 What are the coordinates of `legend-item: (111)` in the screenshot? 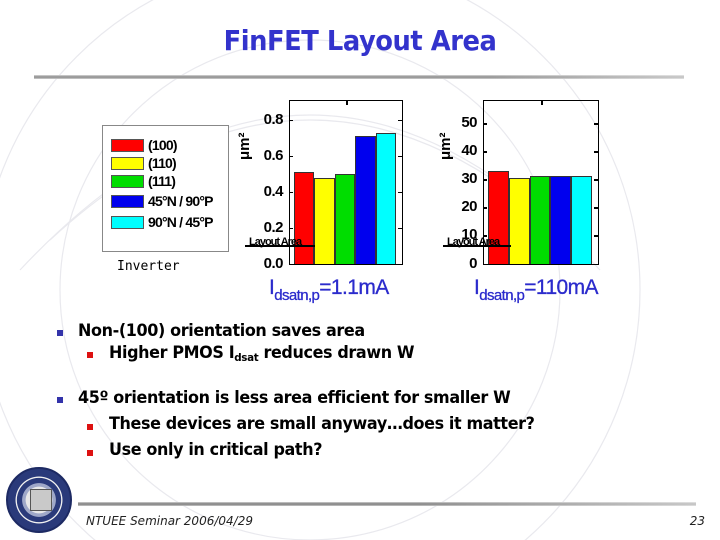 It's located at (143, 181).